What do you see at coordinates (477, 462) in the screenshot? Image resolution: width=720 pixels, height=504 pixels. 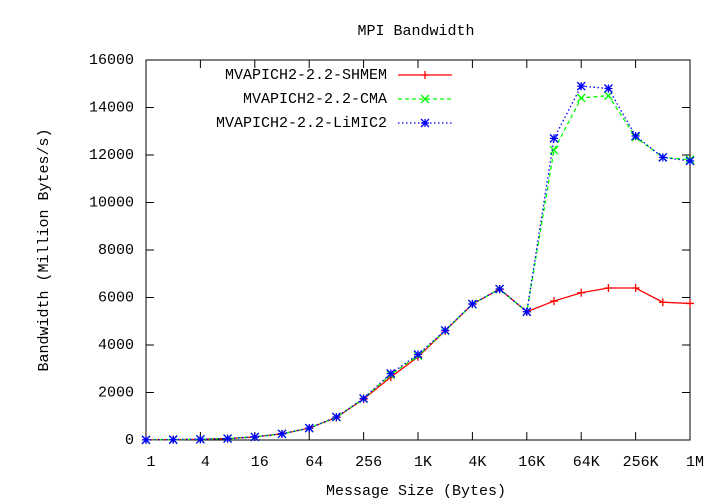 I see `x-tick-label: 4K` at bounding box center [477, 462].